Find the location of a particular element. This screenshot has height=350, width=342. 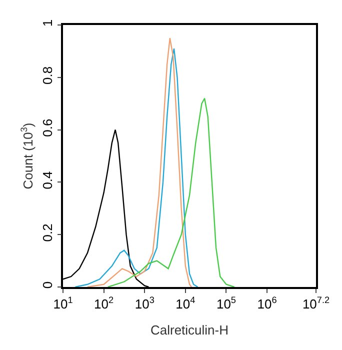

x-tick-label: 10$^{4}$ is located at coordinates (186, 303).